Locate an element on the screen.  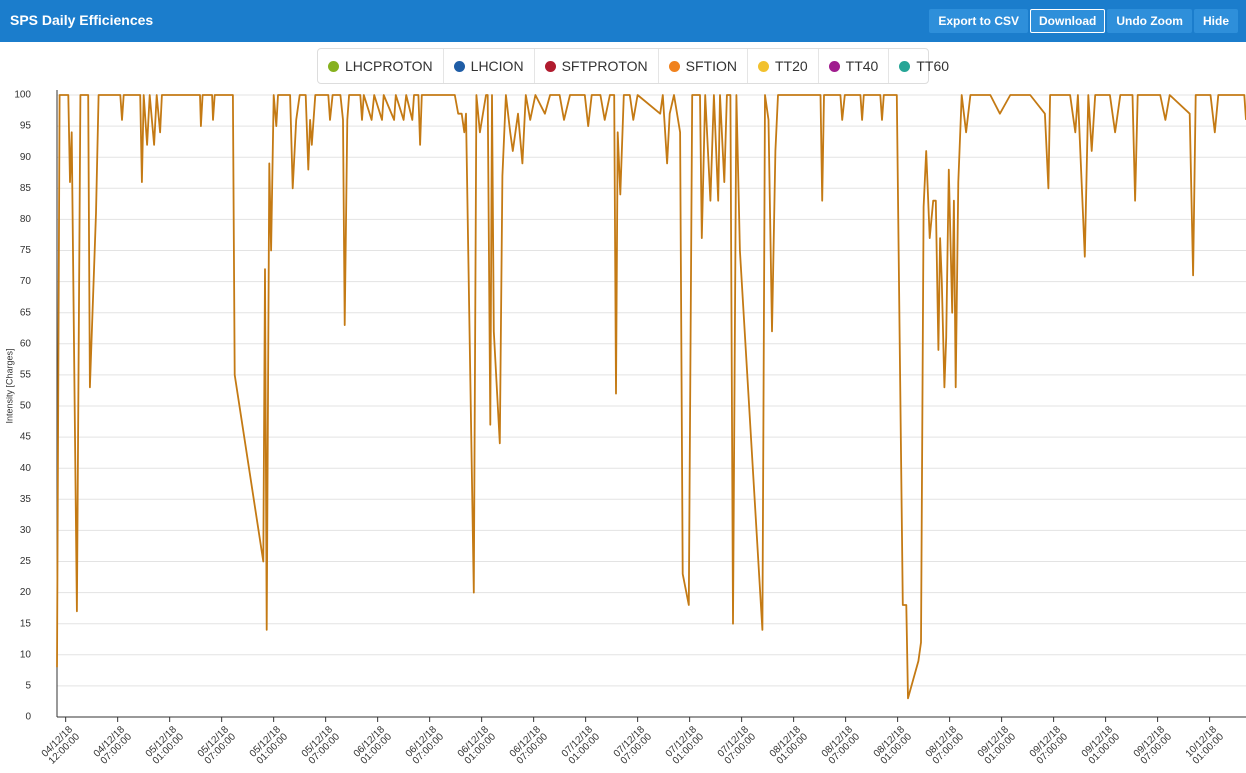
legend-item: TT40 is located at coordinates (854, 66).